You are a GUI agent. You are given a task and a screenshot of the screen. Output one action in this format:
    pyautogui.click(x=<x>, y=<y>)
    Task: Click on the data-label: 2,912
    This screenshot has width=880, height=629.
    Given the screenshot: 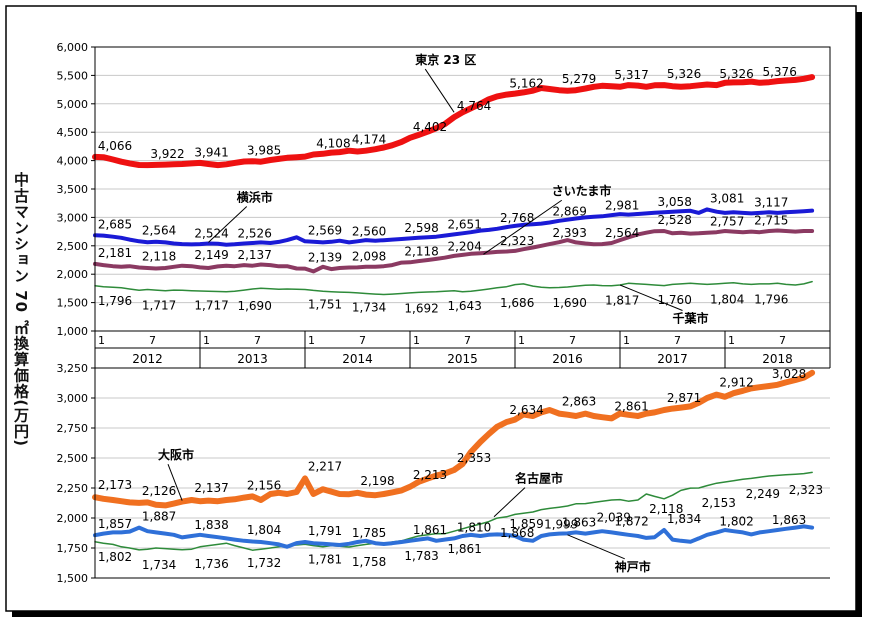 What is the action you would take?
    pyautogui.click(x=736, y=383)
    